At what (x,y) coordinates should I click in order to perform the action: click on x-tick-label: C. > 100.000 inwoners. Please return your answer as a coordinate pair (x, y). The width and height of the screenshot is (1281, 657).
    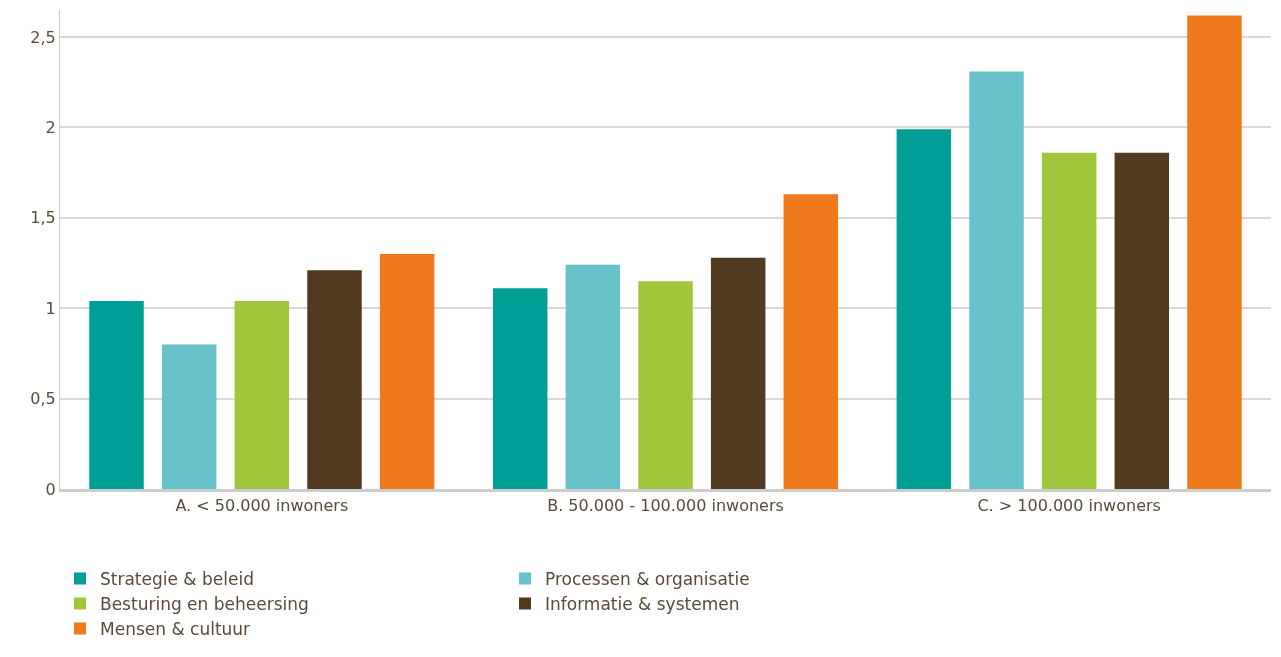
    Looking at the image, I should click on (1069, 506).